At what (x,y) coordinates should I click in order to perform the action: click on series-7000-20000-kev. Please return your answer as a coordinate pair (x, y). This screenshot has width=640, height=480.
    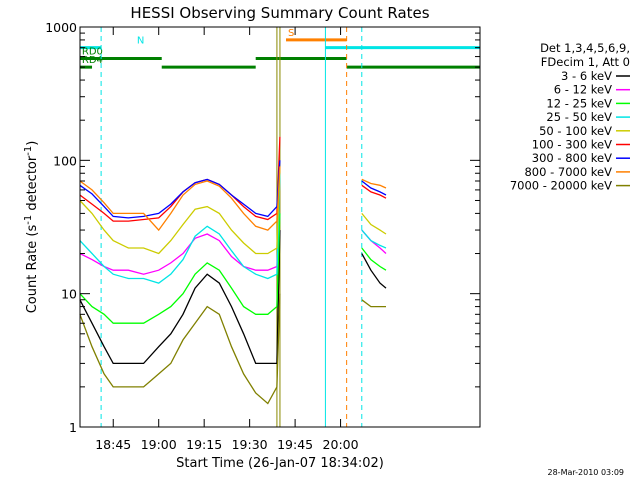
    Looking at the image, I should click on (232, 349).